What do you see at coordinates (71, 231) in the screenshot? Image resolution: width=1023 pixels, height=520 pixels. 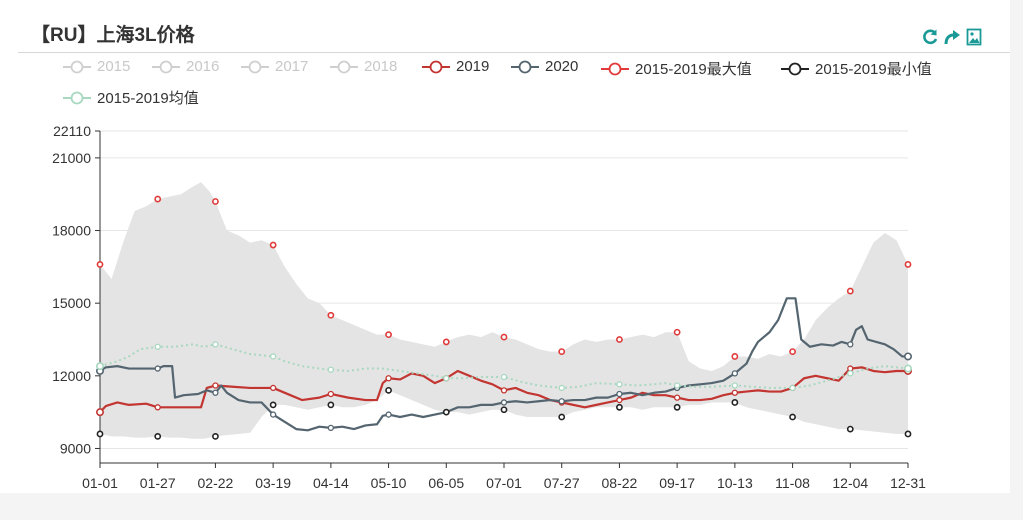 I see `y-tick-label: 18000` at bounding box center [71, 231].